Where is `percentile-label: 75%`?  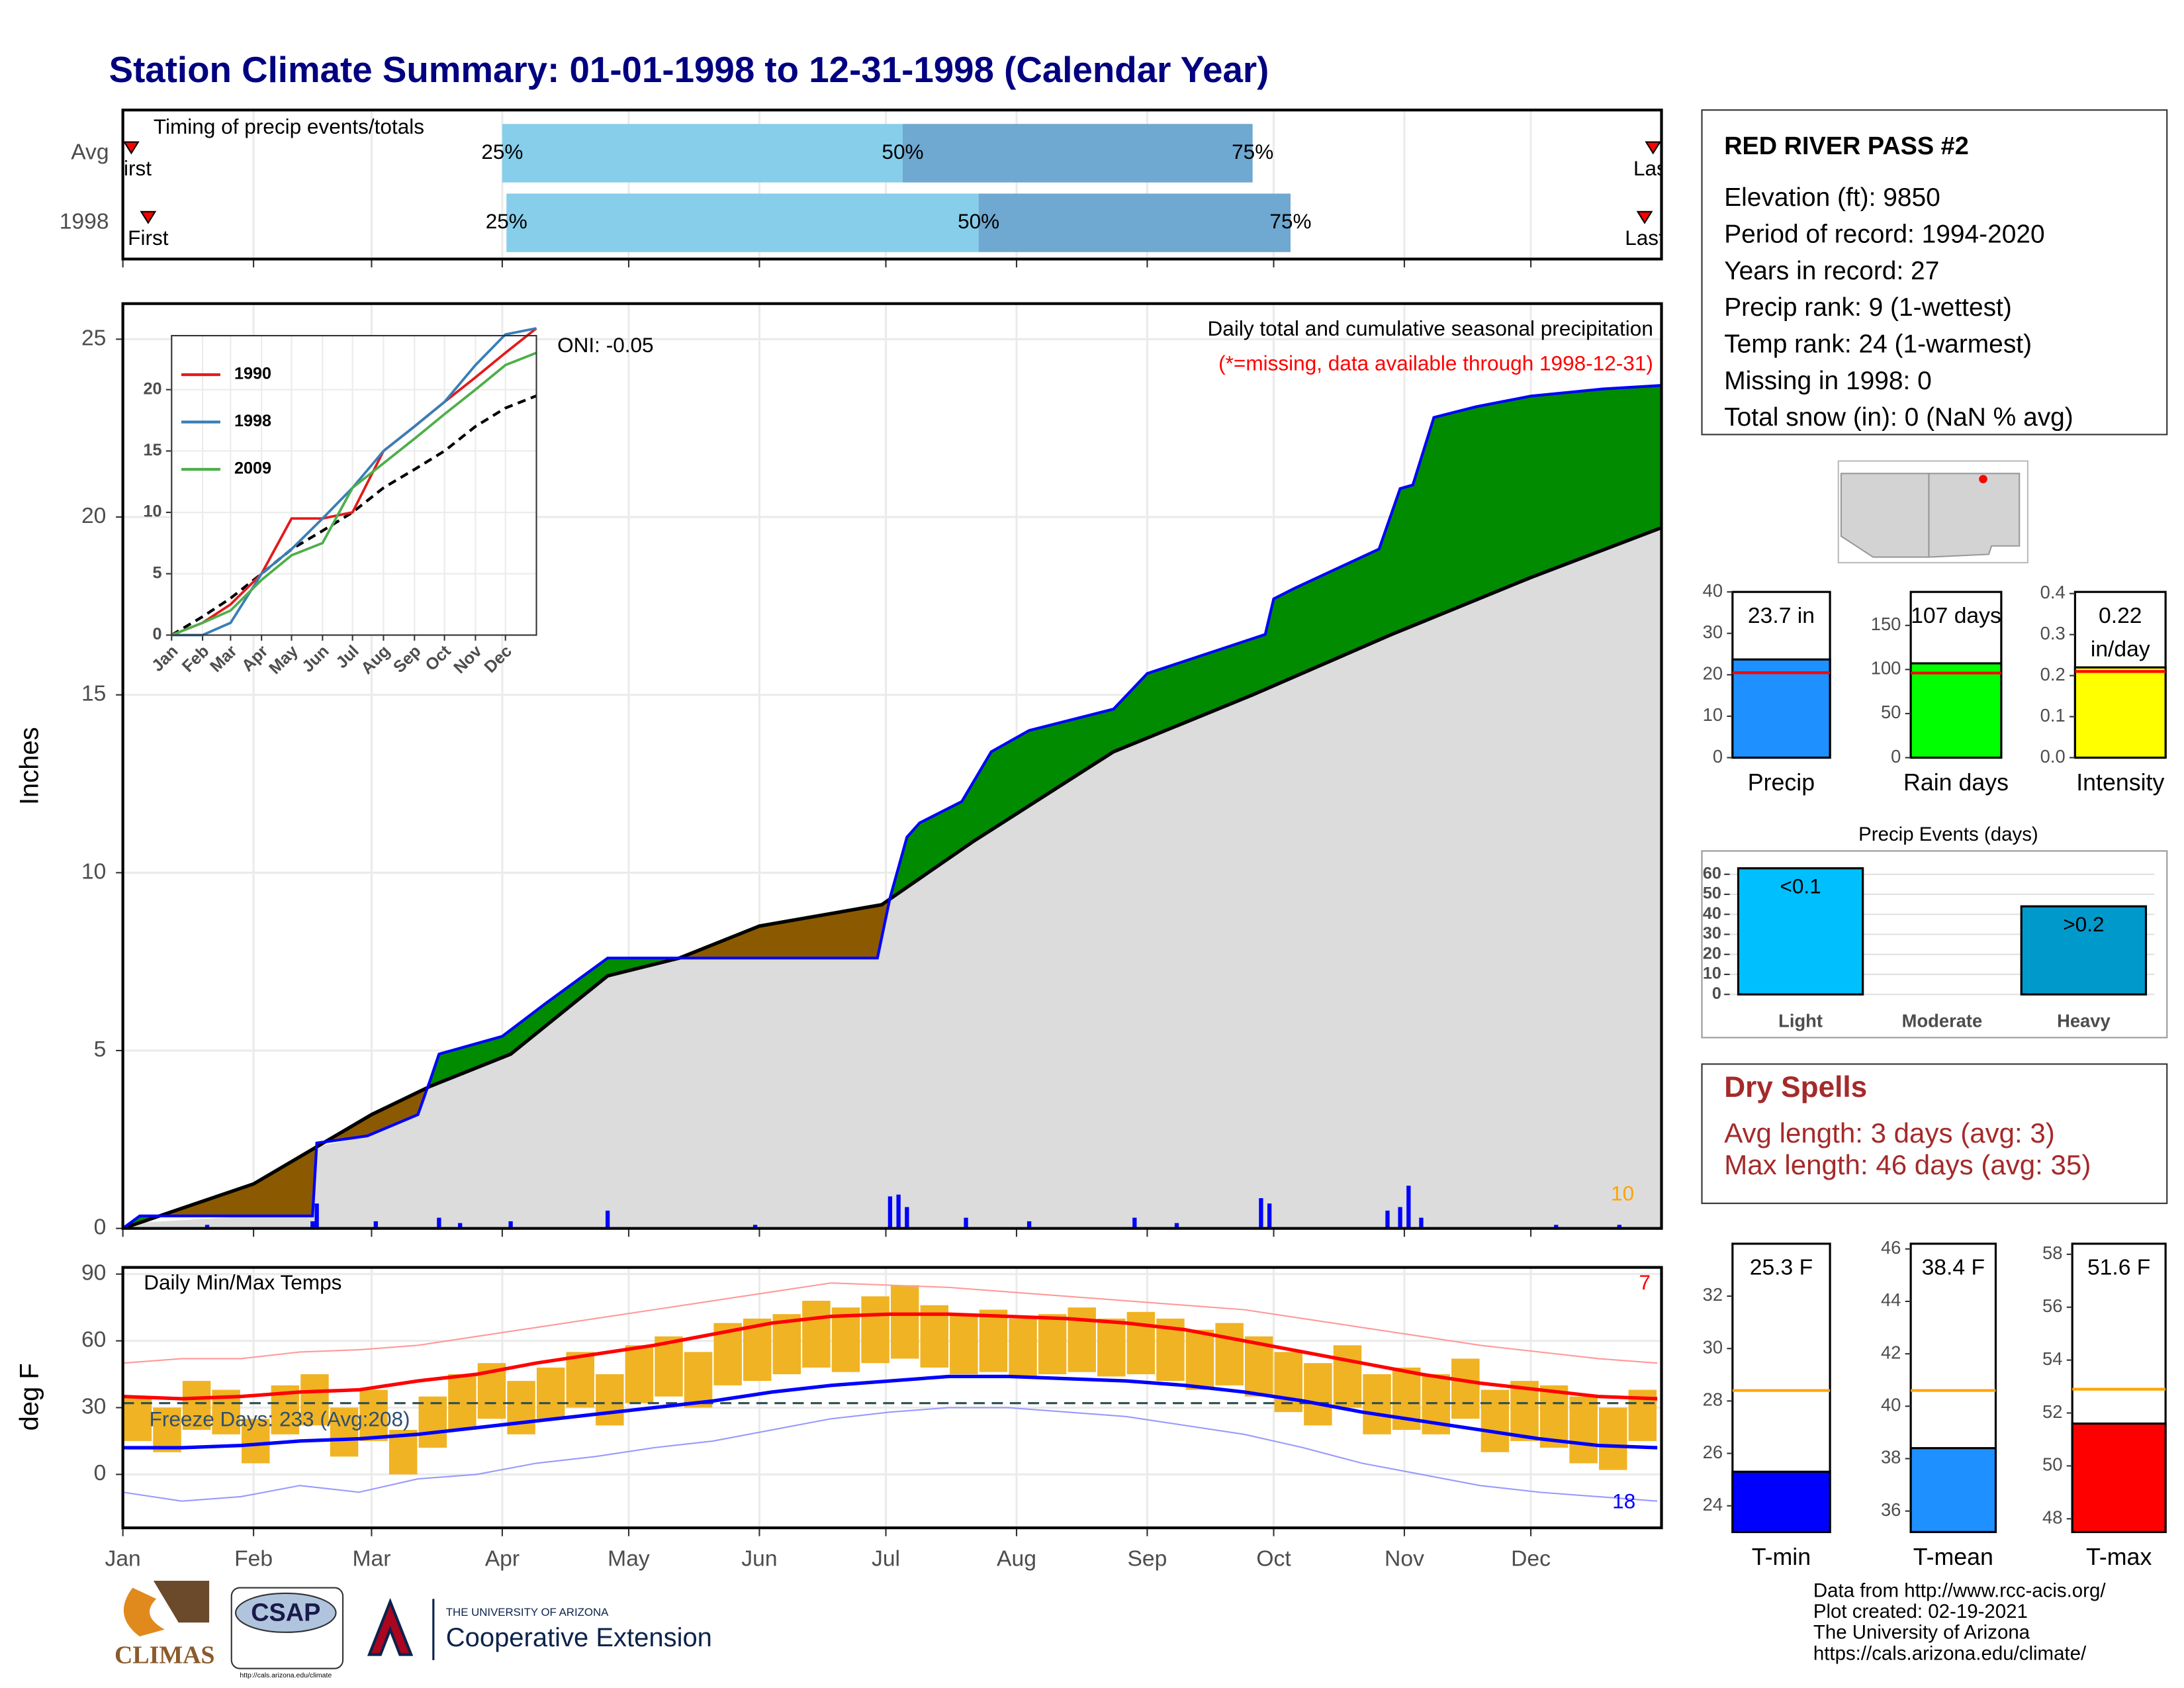 percentile-label: 75% is located at coordinates (1252, 152).